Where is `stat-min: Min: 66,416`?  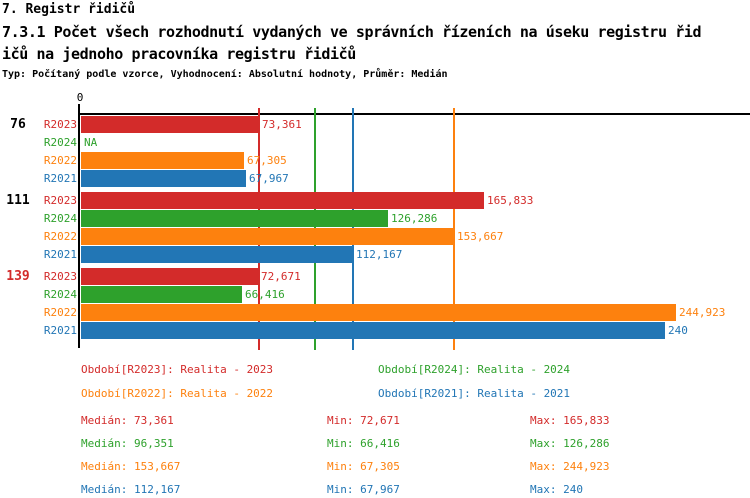
stat-min: Min: 66,416 is located at coordinates (363, 443).